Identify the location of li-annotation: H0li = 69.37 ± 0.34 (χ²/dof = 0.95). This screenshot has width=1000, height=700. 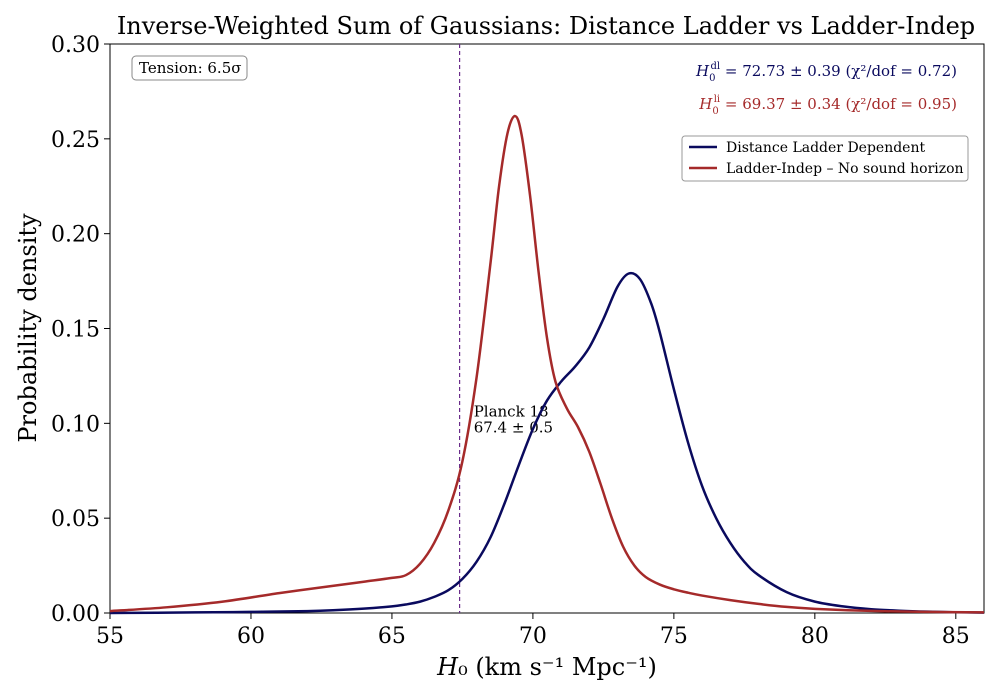
(827, 105).